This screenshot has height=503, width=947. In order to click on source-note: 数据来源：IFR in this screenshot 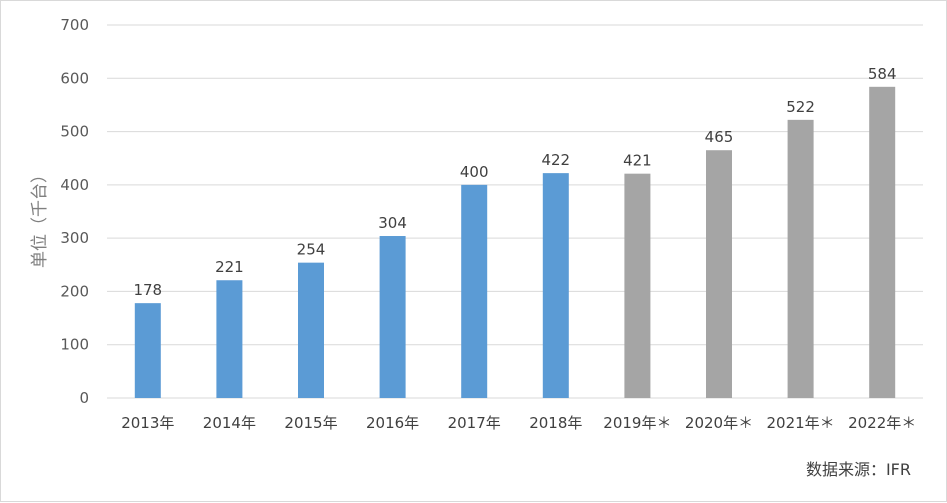, I will do `click(858, 469)`.